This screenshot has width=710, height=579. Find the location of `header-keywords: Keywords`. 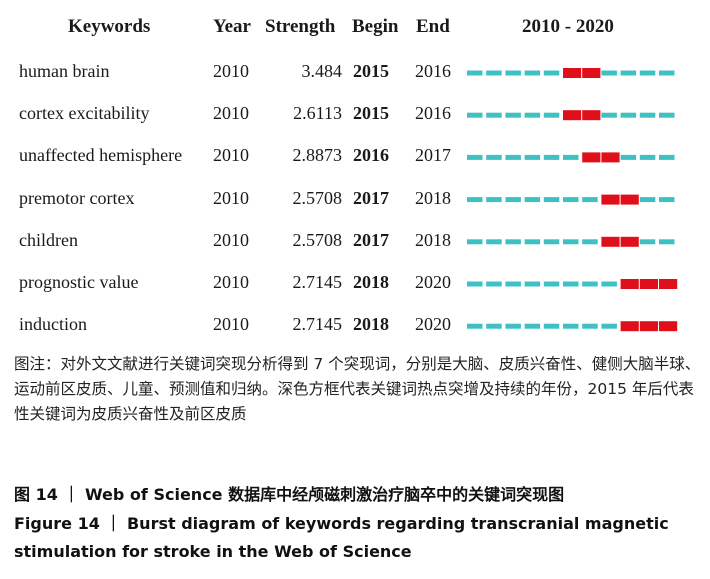

header-keywords: Keywords is located at coordinates (109, 26).